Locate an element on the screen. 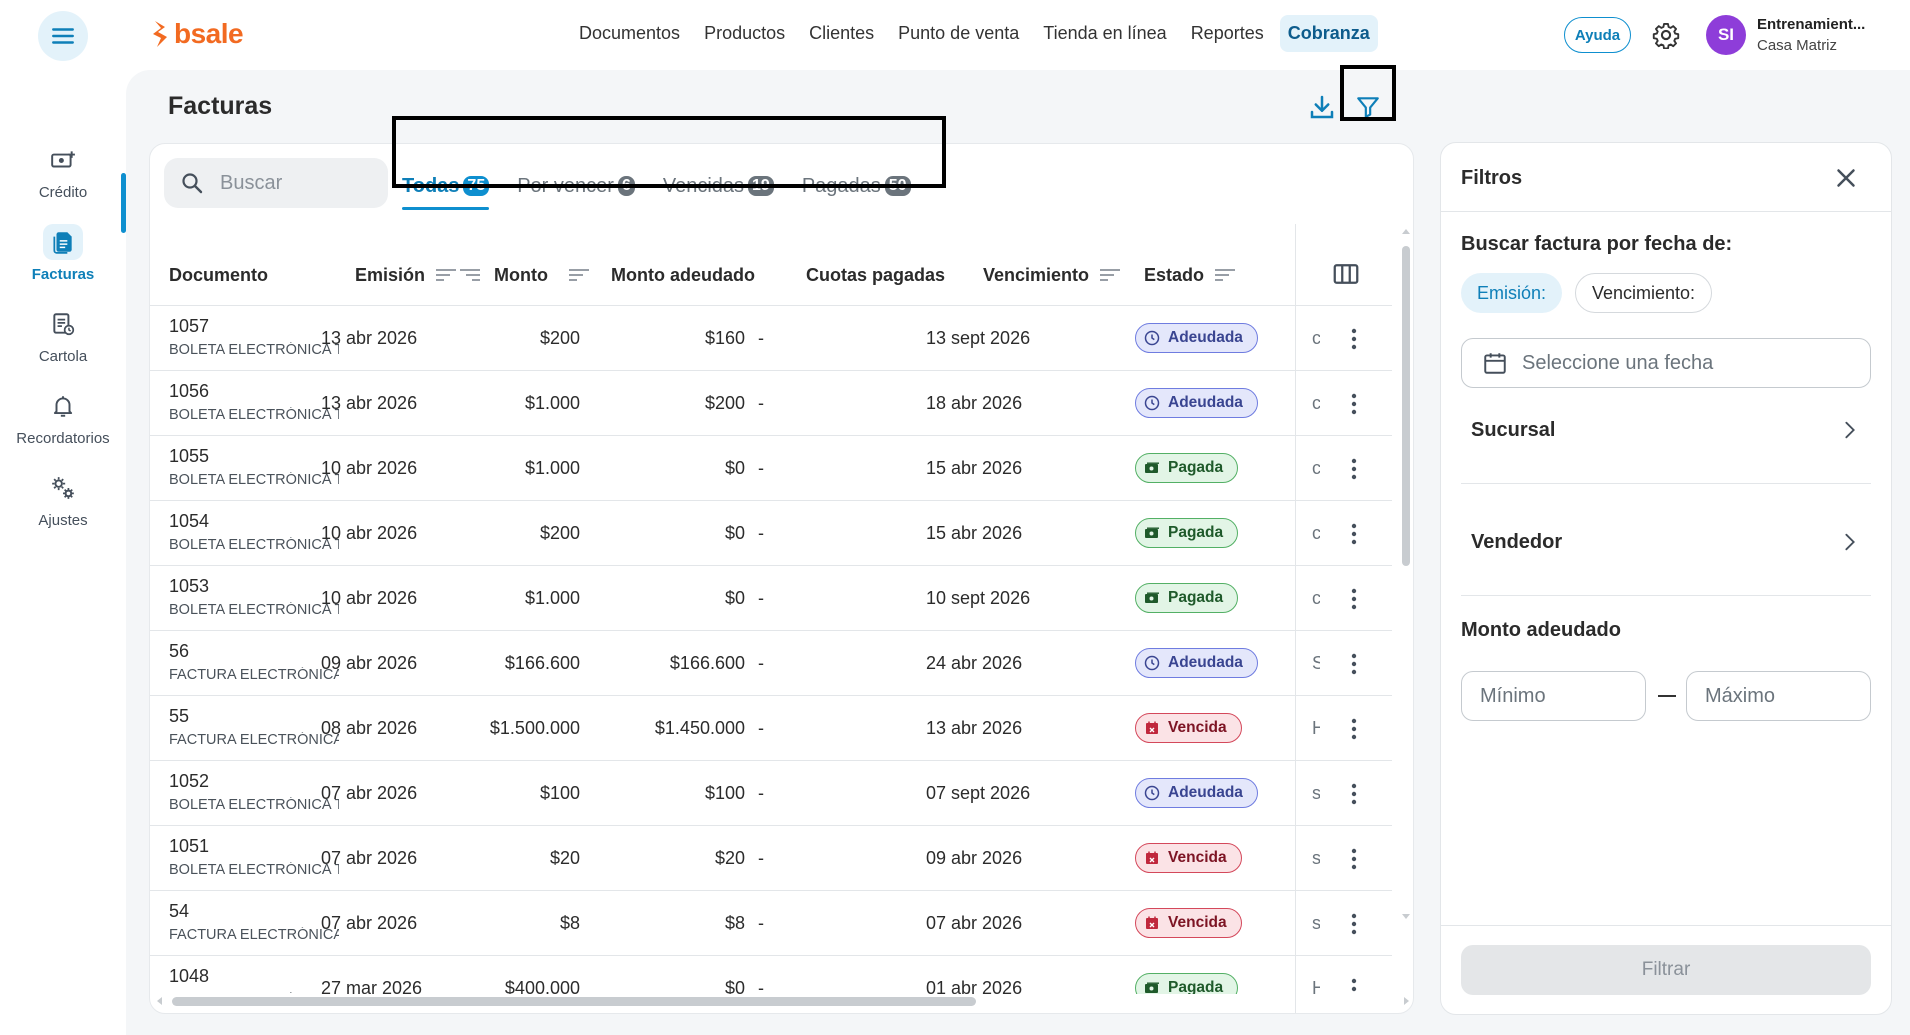 Image resolution: width=1910 pixels, height=1035 pixels. sidebar-item-ajustes: Ajustes is located at coordinates (63, 499).